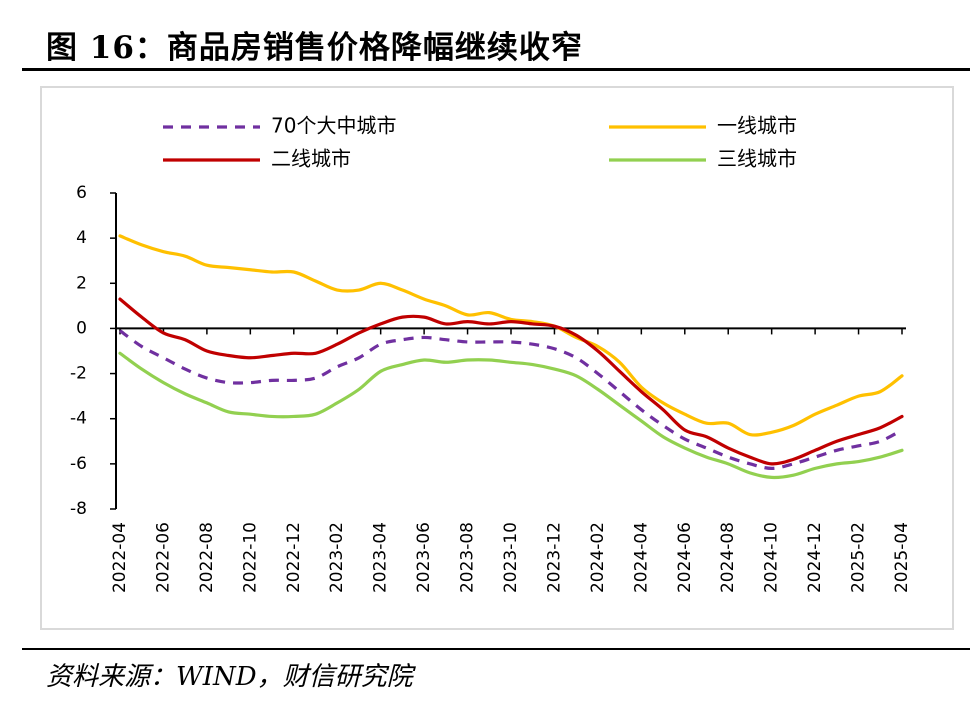  I want to click on figure-title: 图 16：商品房销售价格降幅继续收窄, so click(314, 48).